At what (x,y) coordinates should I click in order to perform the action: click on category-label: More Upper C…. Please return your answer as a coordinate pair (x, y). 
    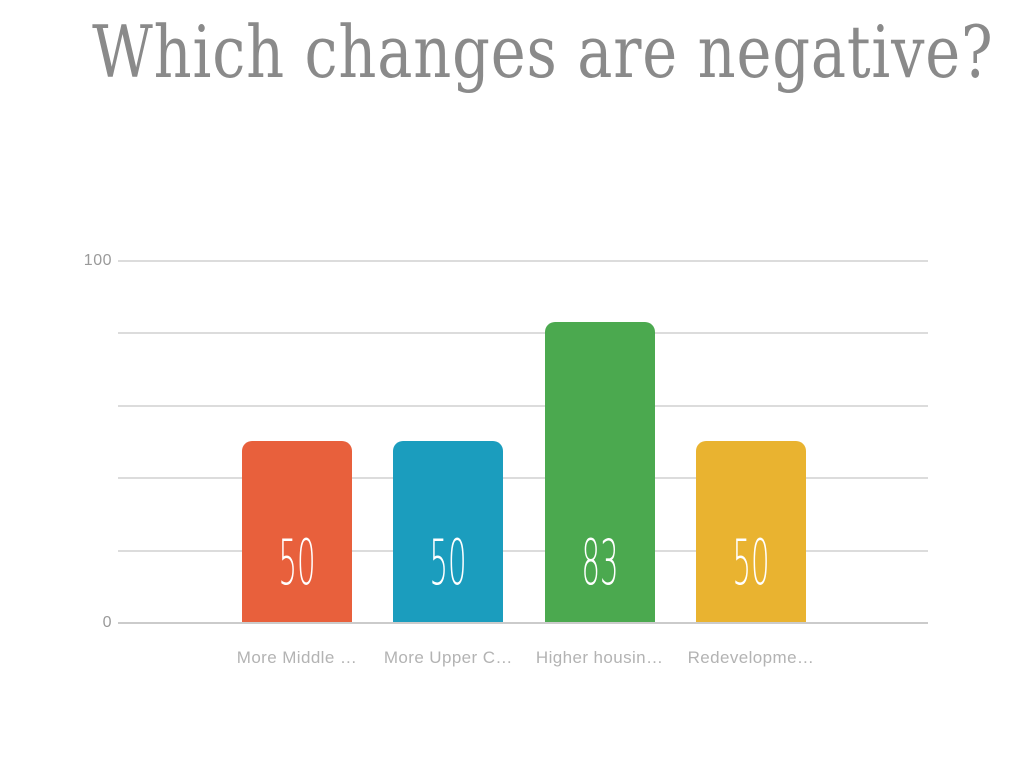
    Looking at the image, I should click on (448, 657).